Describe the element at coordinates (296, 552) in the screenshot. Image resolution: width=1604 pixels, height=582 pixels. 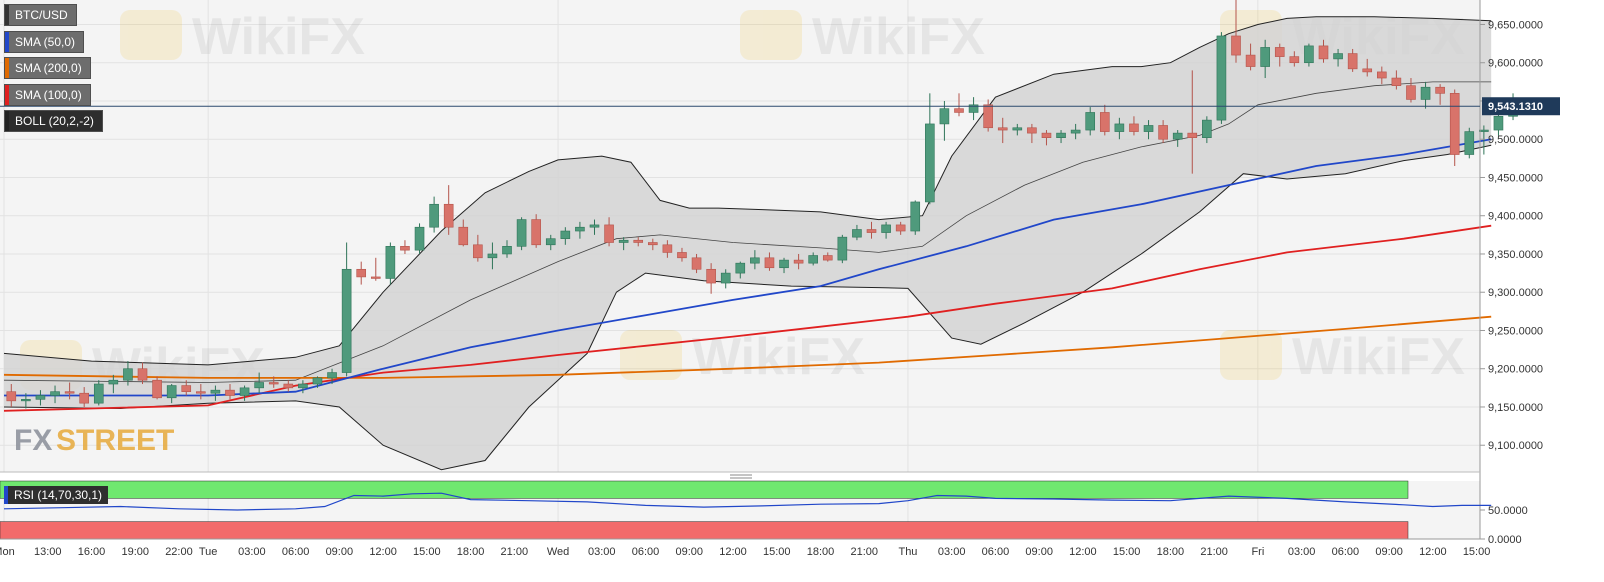
I see `time-tick-label: 06:00` at that location.